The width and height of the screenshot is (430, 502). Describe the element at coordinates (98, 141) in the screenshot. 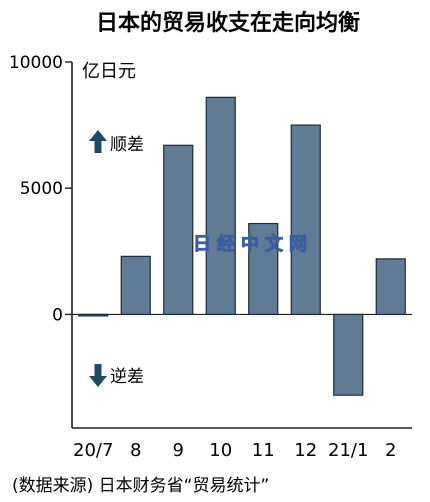

I see `up-arrow-icon` at that location.